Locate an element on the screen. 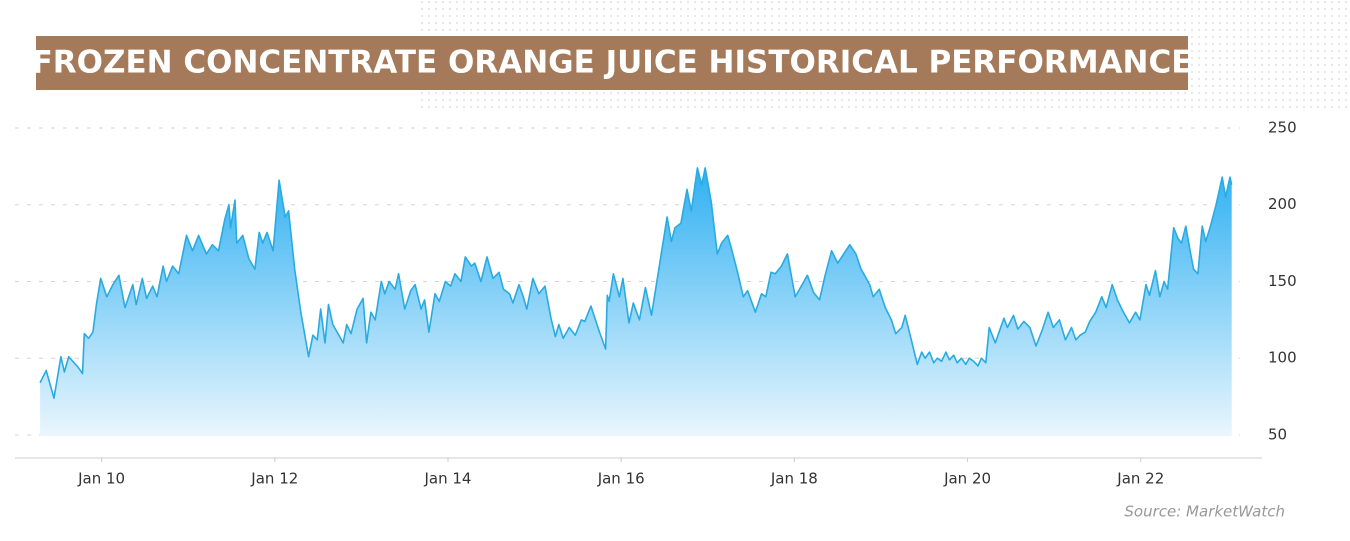 This screenshot has width=1350, height=541. x-tick-label: Jan 14 is located at coordinates (447, 479).